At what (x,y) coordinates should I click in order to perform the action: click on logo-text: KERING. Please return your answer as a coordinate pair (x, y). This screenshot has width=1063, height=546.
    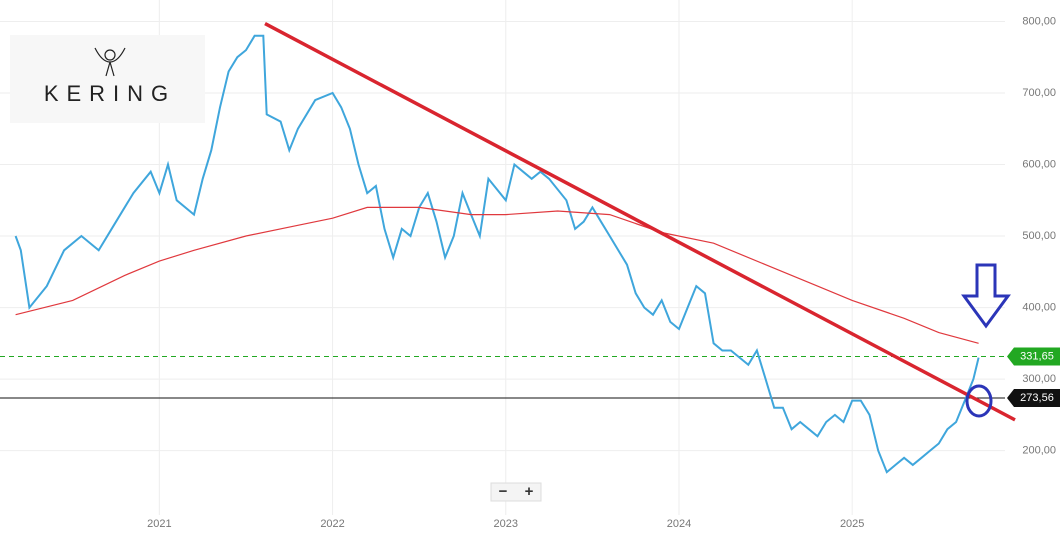
    Looking at the image, I should click on (110, 93).